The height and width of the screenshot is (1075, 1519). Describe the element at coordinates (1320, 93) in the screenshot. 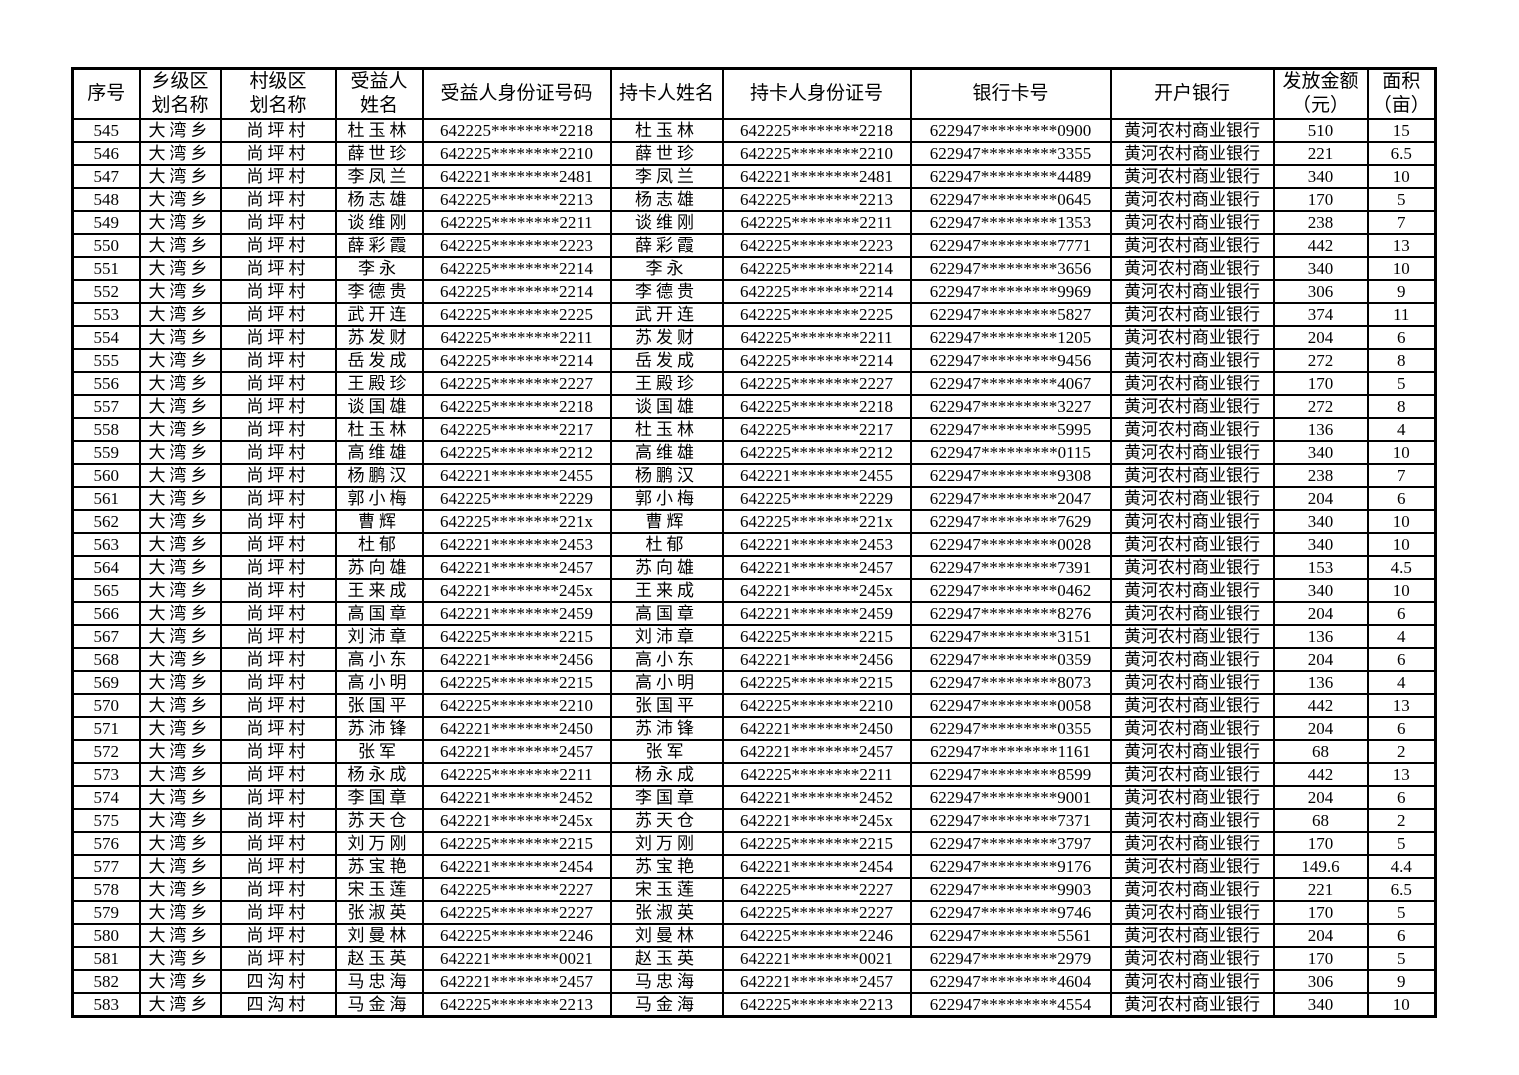

I see `column-header-amount: 发放金额 （元）` at that location.